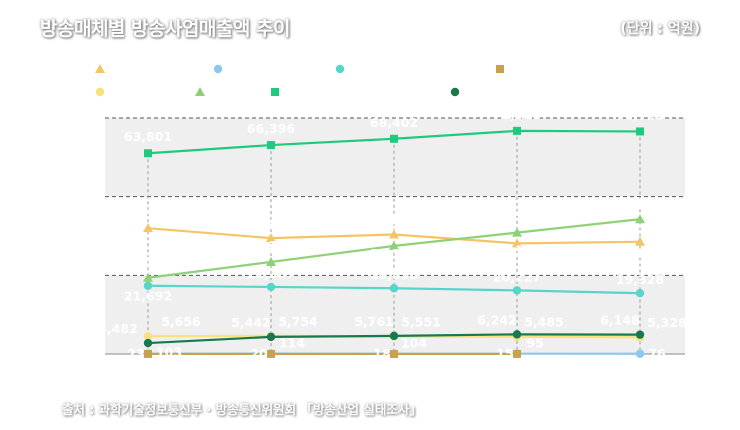  Describe the element at coordinates (118, 328) in the screenshot. I see `data-label: 3,482` at that location.